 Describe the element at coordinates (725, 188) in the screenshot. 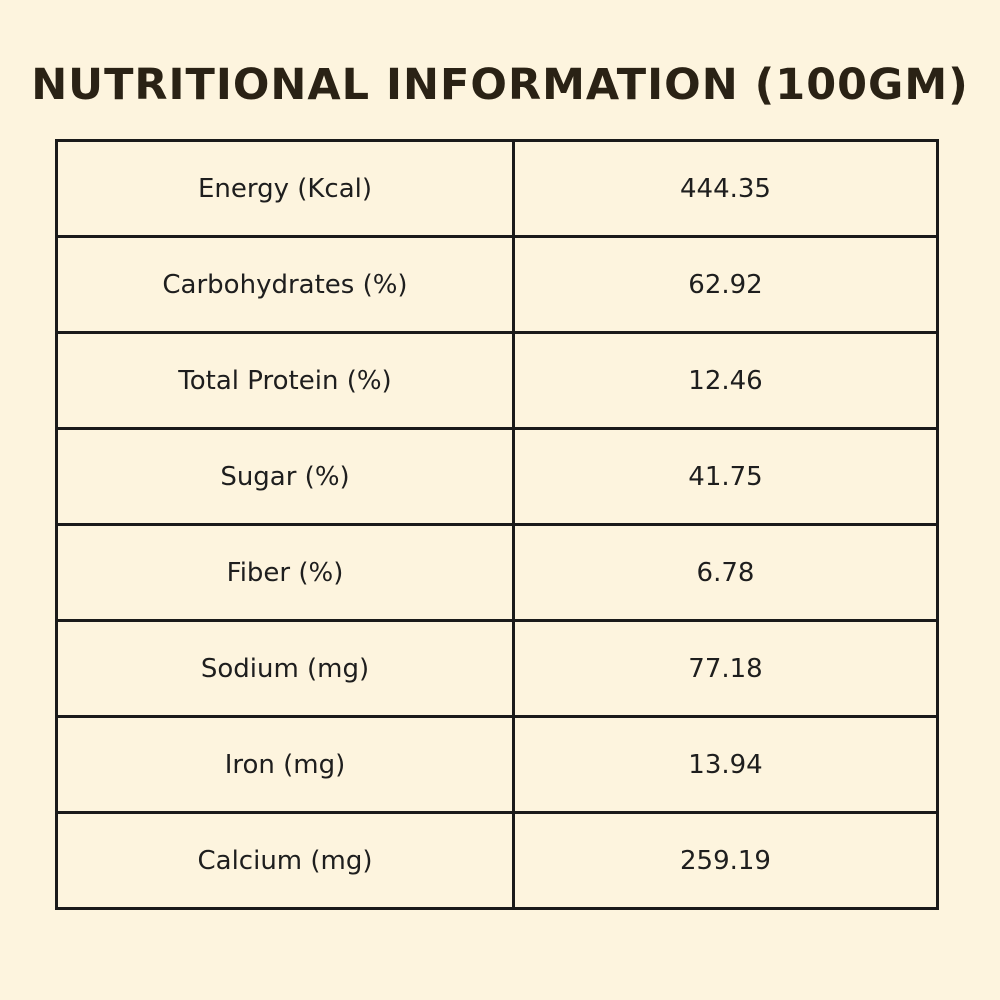

I see `nutrient-value: 444.35` at that location.